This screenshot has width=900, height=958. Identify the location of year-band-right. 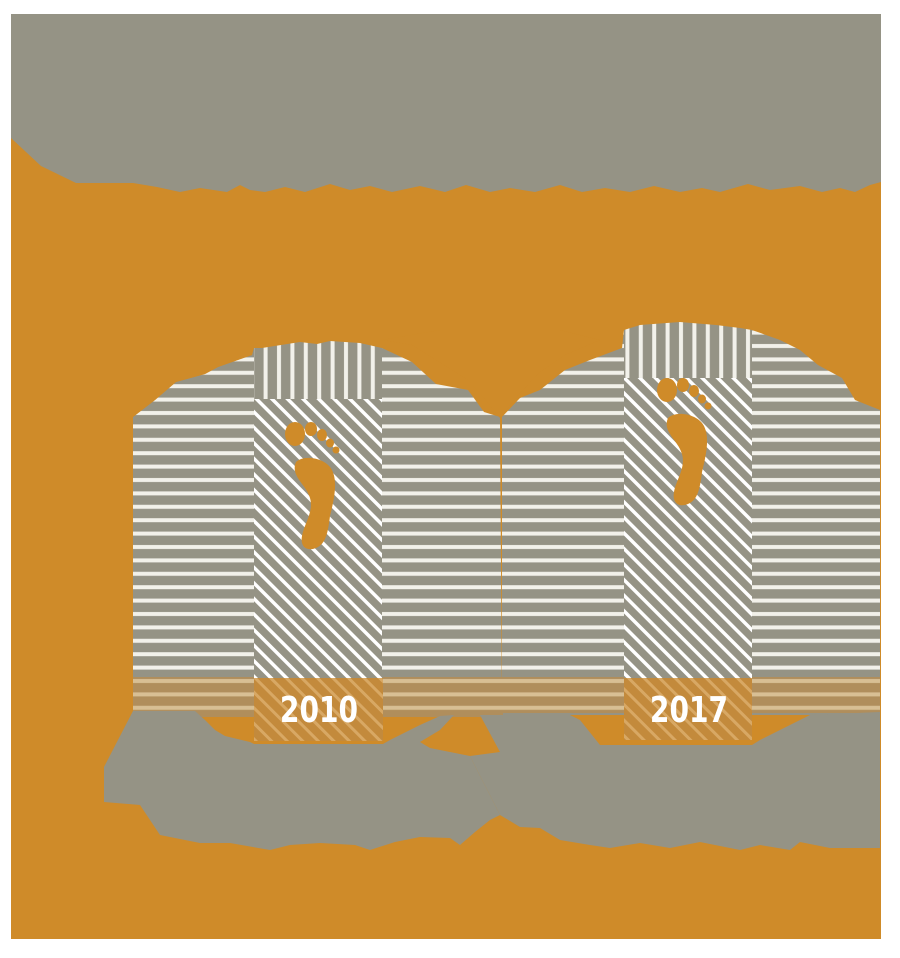
(816, 695).